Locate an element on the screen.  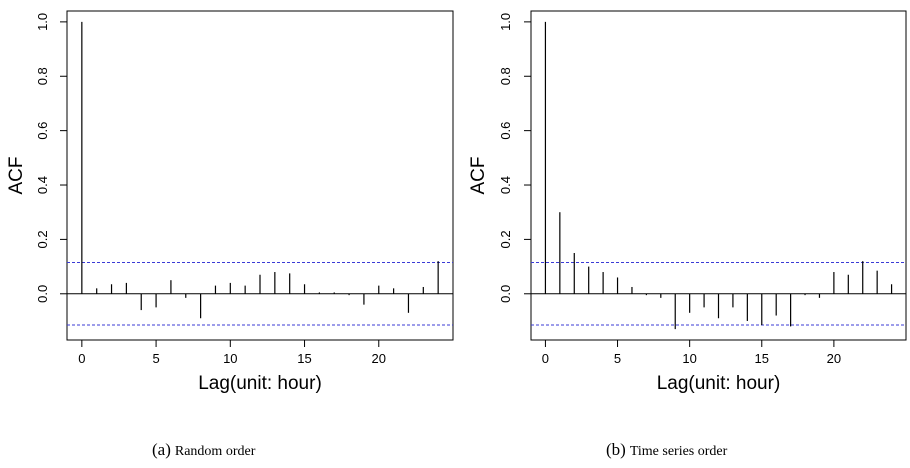
caption-b: (b) Time series order is located at coordinates (666, 450).